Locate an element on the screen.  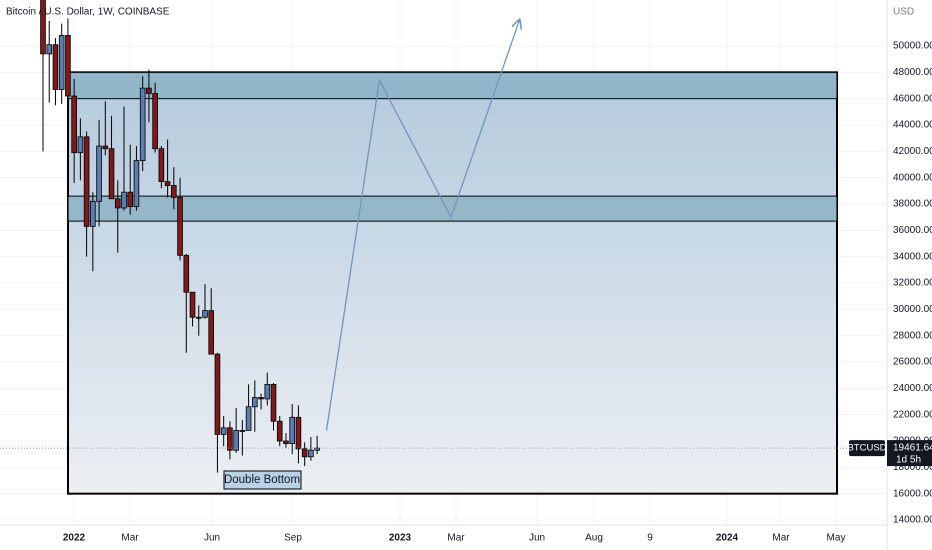
y-tick-label: 34000.00 is located at coordinates (912, 256).